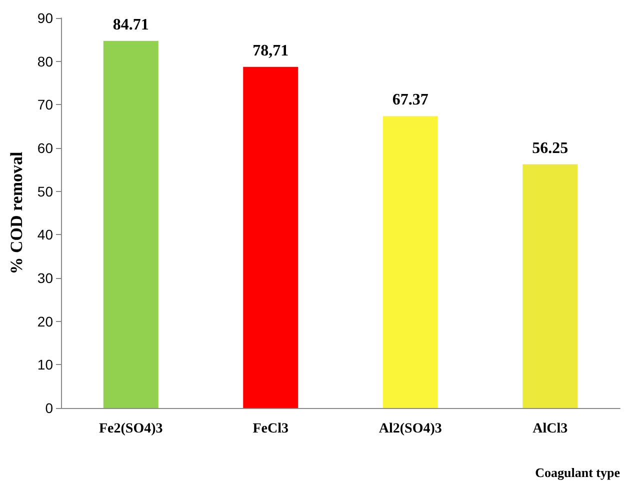 Image resolution: width=631 pixels, height=483 pixels. Describe the element at coordinates (49, 408) in the screenshot. I see `y-tick-label: 0` at that location.